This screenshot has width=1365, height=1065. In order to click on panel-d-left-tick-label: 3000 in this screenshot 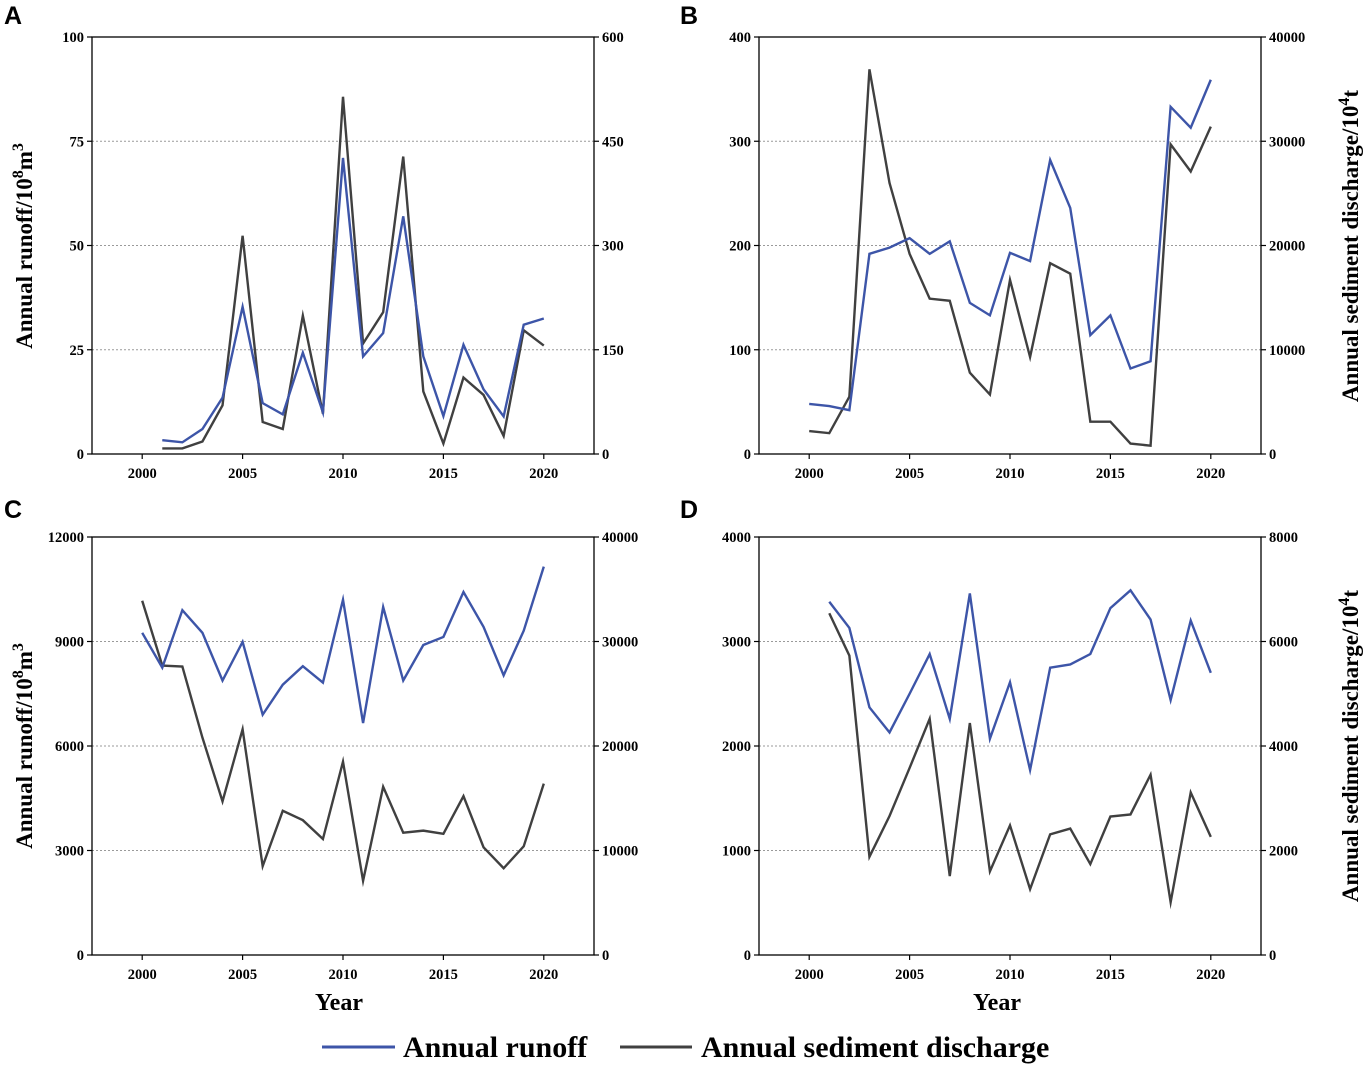, I will do `click(736, 643)`.